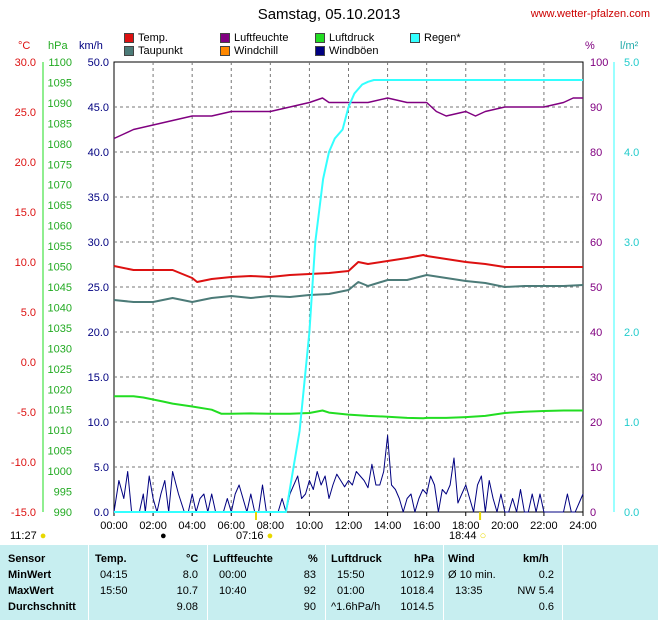 This screenshot has width=658, height=620. Describe the element at coordinates (631, 153) in the screenshot. I see `rain-tick-label: 4.0` at that location.